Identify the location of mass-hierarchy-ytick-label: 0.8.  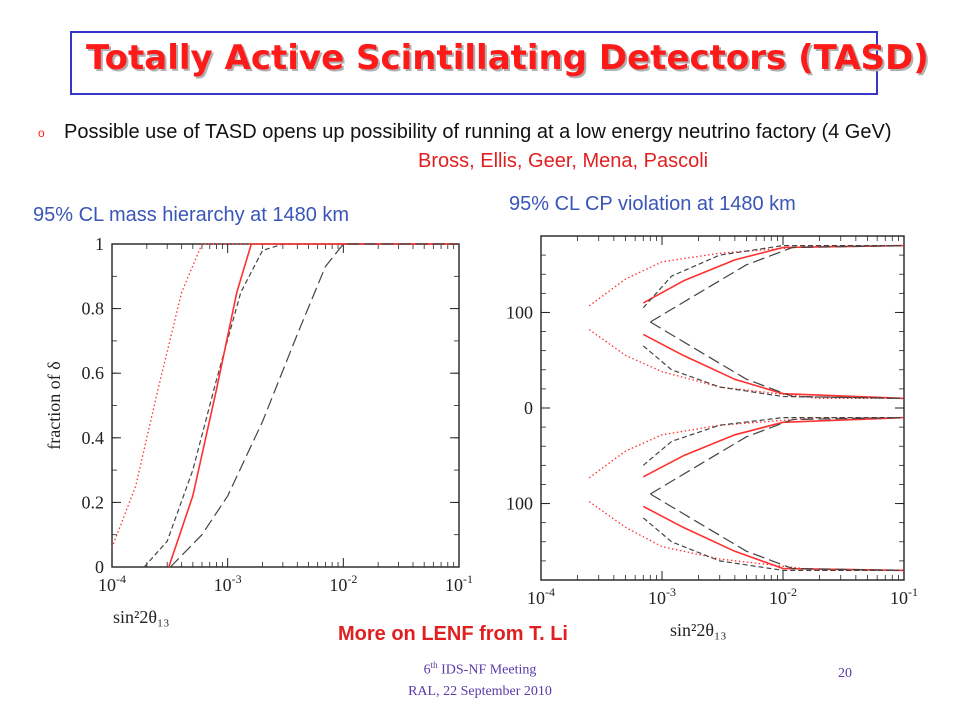
(93, 309).